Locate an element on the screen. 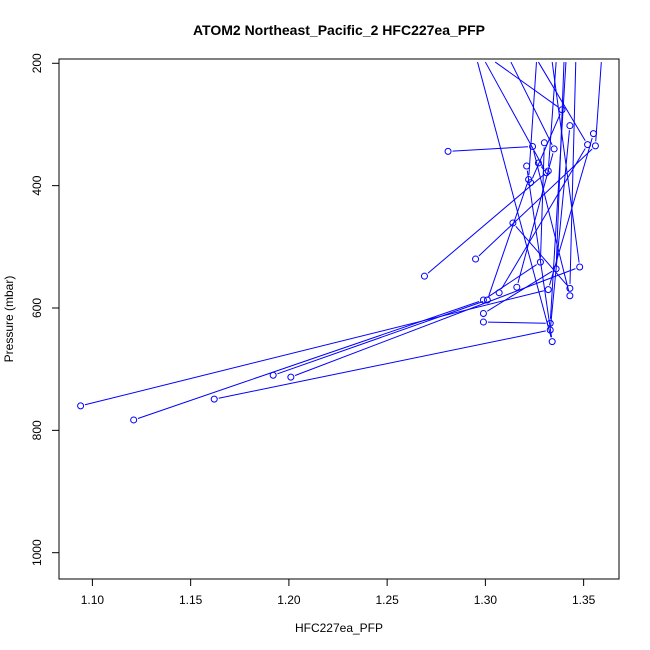  x-axis: 1.10 1.15 1.20 1.25 1.30 1.35 is located at coordinates (338, 592).